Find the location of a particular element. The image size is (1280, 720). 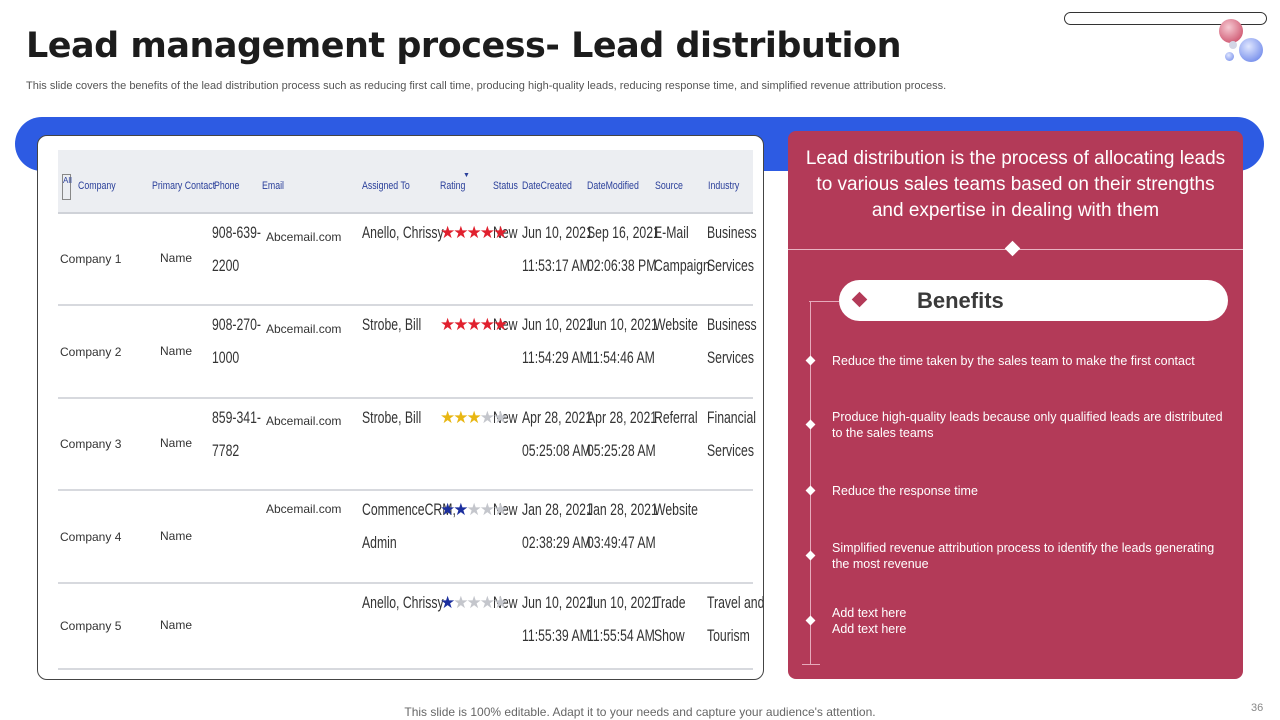

header-industry: Industry is located at coordinates (724, 186).